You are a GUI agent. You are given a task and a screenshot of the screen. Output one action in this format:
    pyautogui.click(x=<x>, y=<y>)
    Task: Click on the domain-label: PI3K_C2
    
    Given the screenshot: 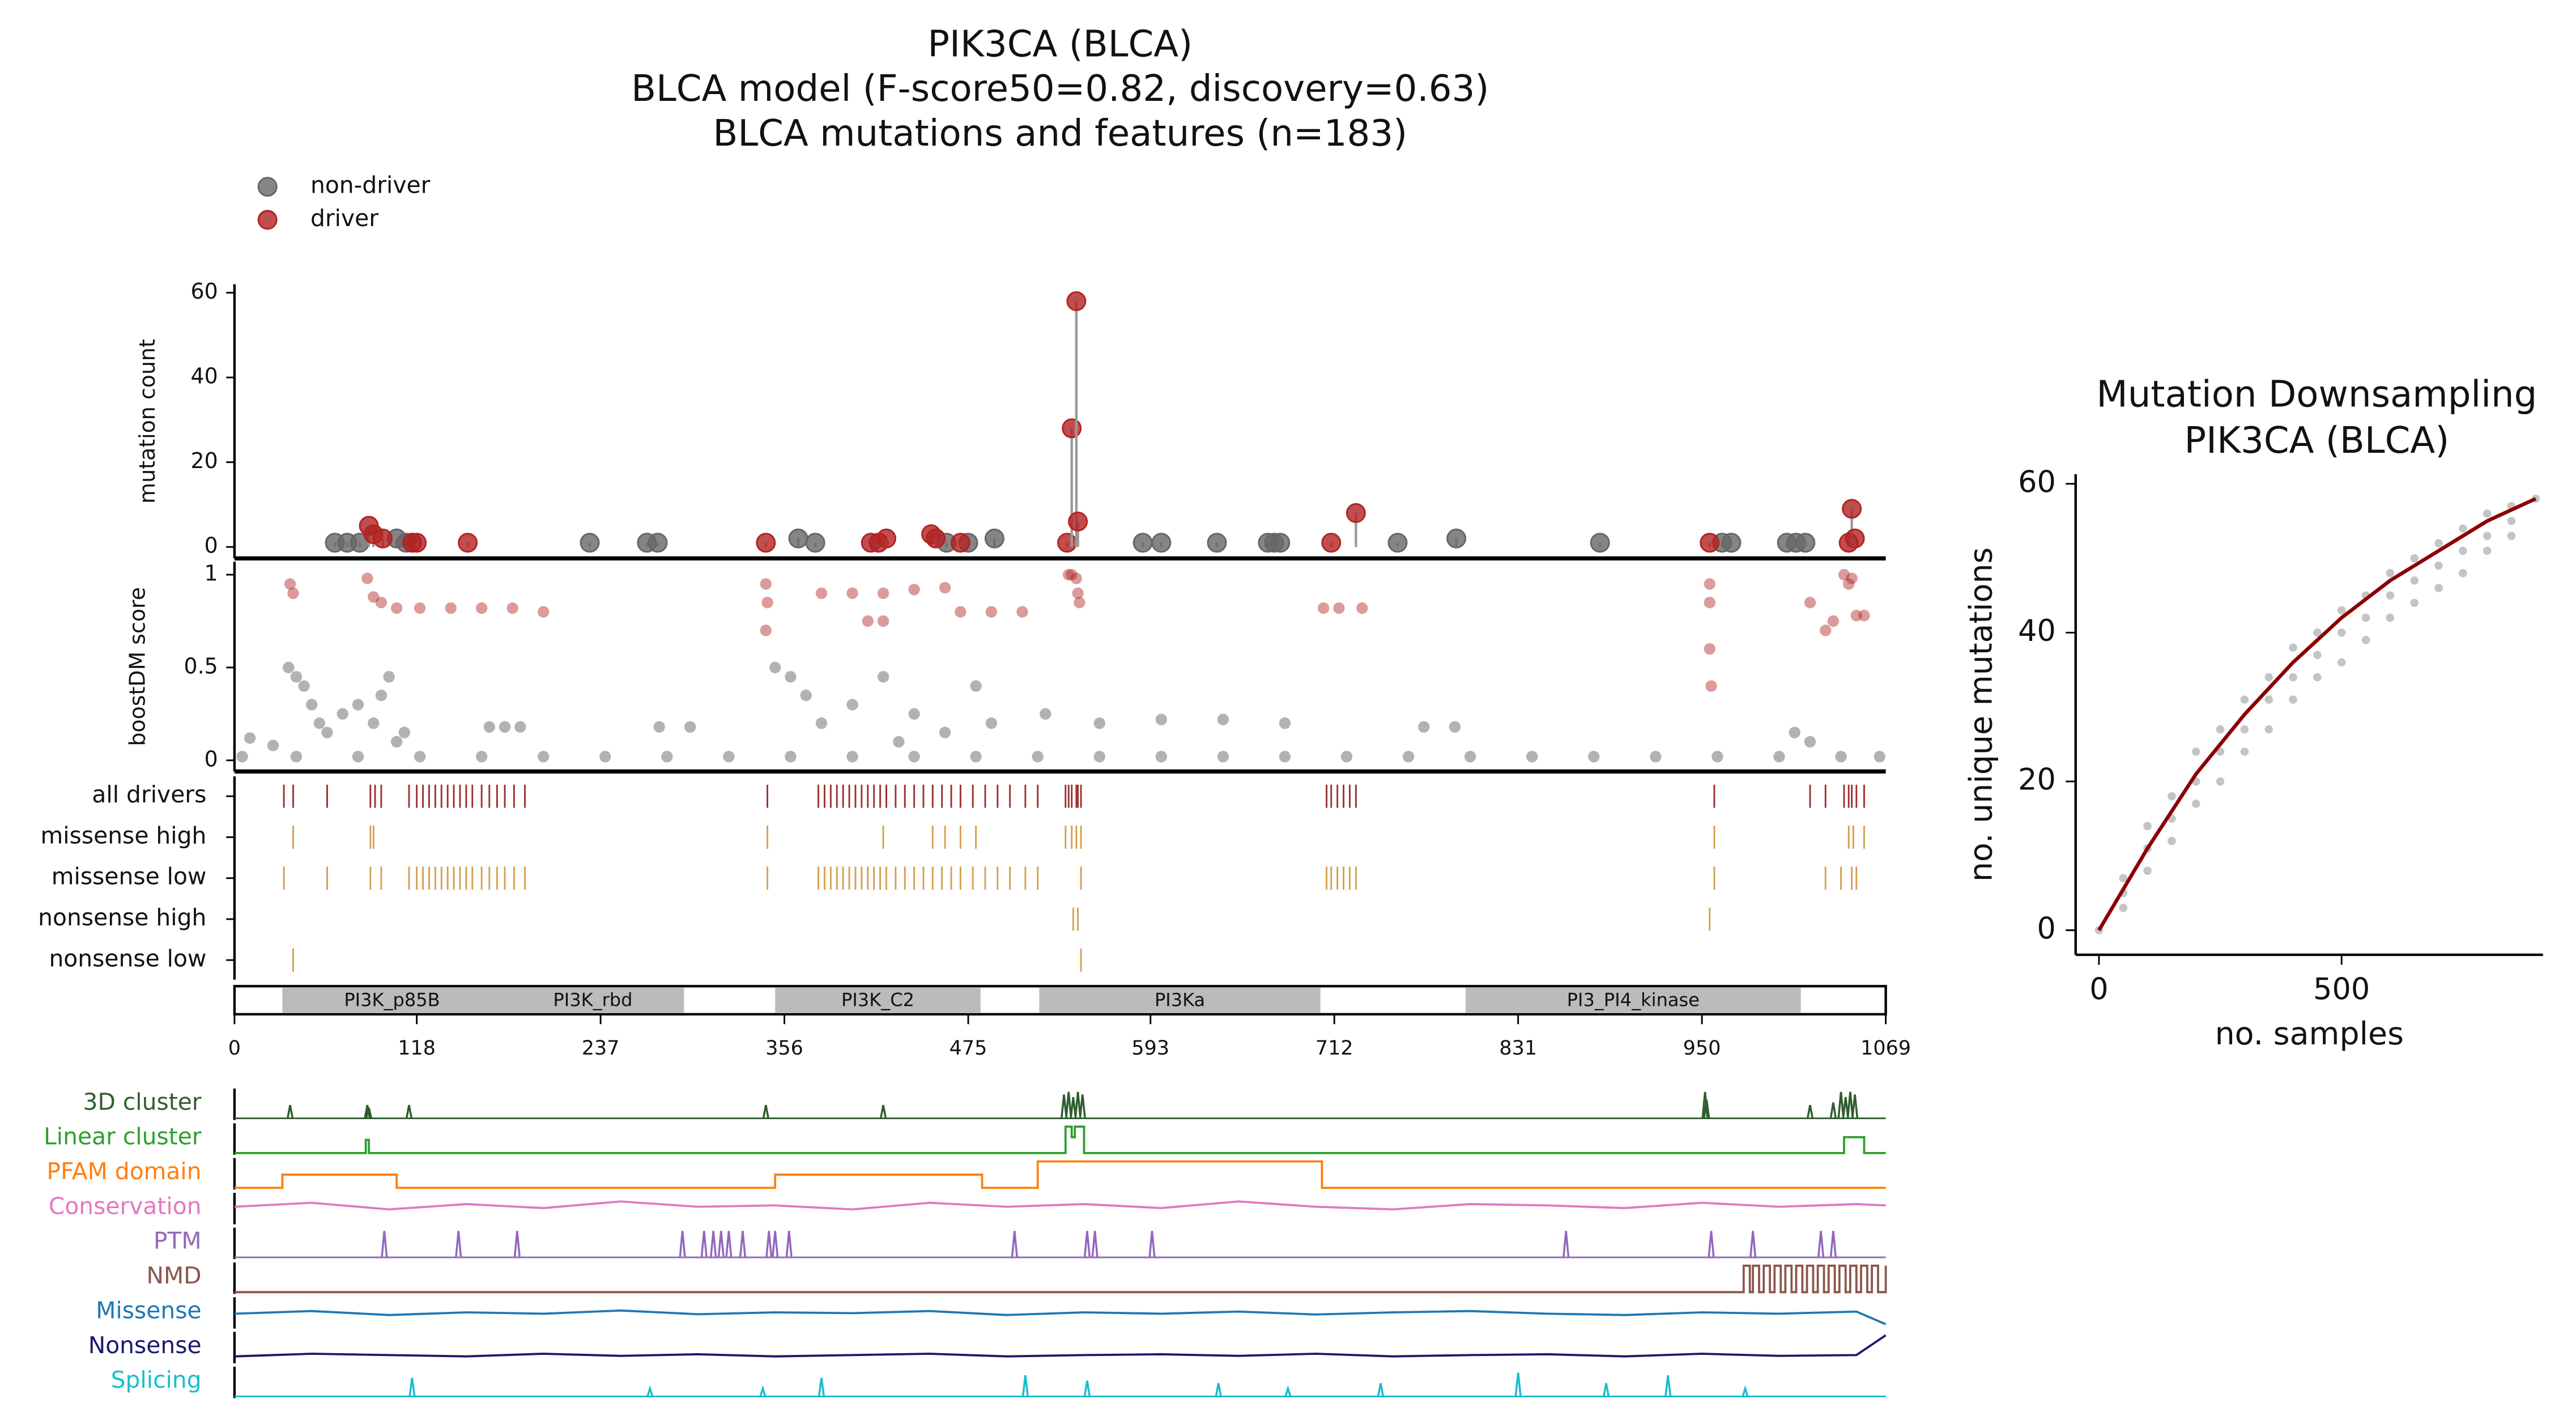 What is the action you would take?
    pyautogui.click(x=877, y=1000)
    